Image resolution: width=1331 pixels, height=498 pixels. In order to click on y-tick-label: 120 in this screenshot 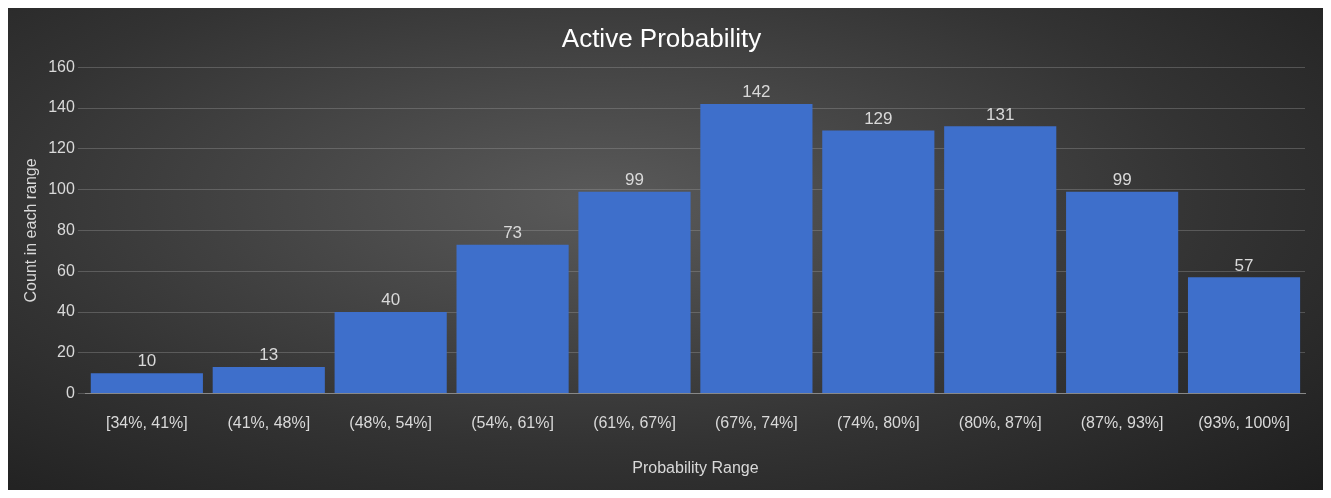, I will do `click(61, 148)`.